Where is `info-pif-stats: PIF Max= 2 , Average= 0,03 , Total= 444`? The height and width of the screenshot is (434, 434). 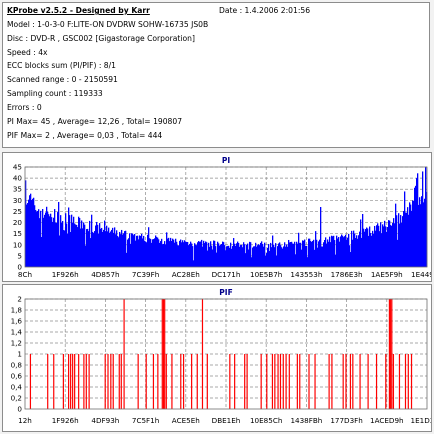
info-pif-stats: PIF Max= 2 , Average= 0,03 , Total= 444 is located at coordinates (85, 135).